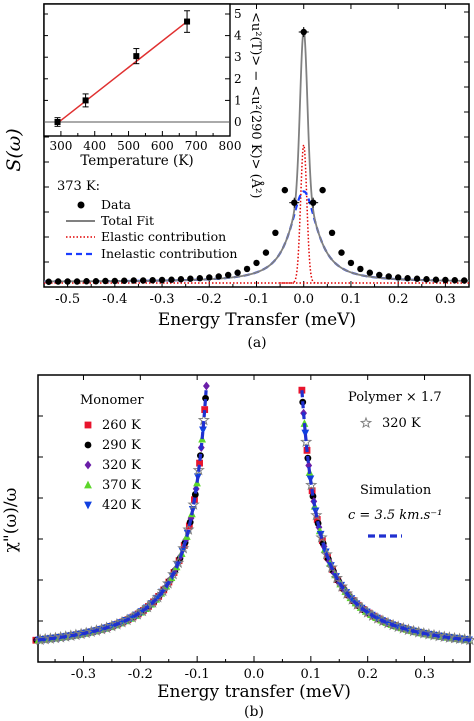  Describe the element at coordinates (197, 674) in the screenshot. I see `b-x-tick-label: -0.1` at that location.